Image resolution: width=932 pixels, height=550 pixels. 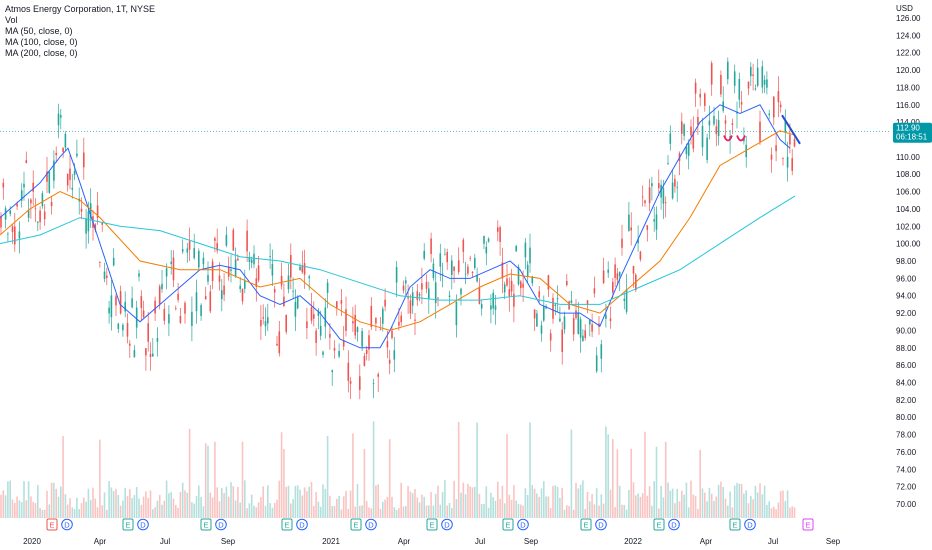 I want to click on y-tick-label: 84.00, so click(x=906, y=383).